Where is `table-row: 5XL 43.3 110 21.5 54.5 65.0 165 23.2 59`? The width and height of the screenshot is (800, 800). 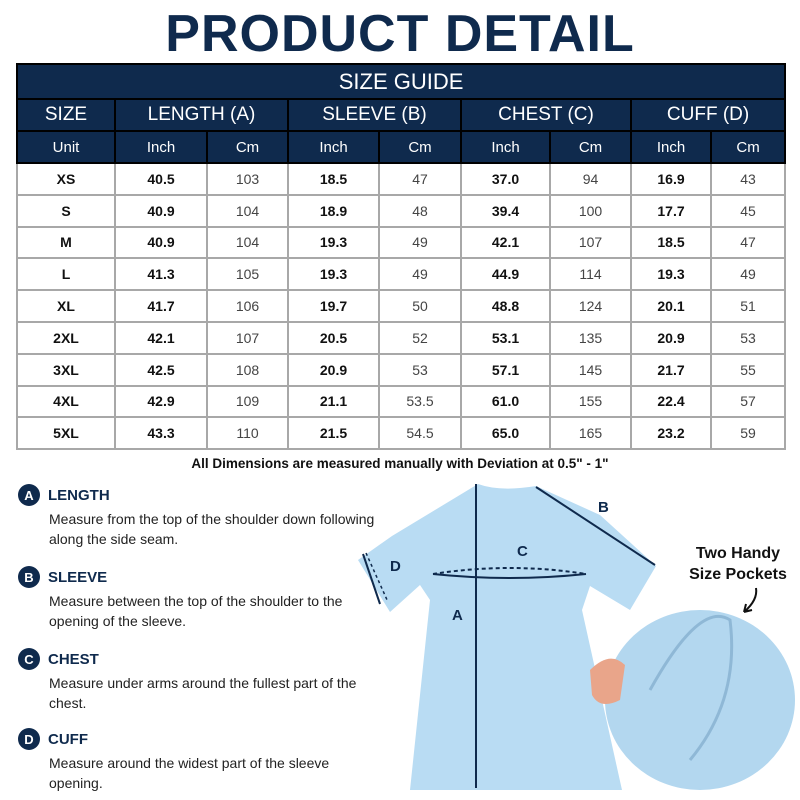
table-row: 5XL 43.3 110 21.5 54.5 65.0 165 23.2 59 is located at coordinates (401, 433).